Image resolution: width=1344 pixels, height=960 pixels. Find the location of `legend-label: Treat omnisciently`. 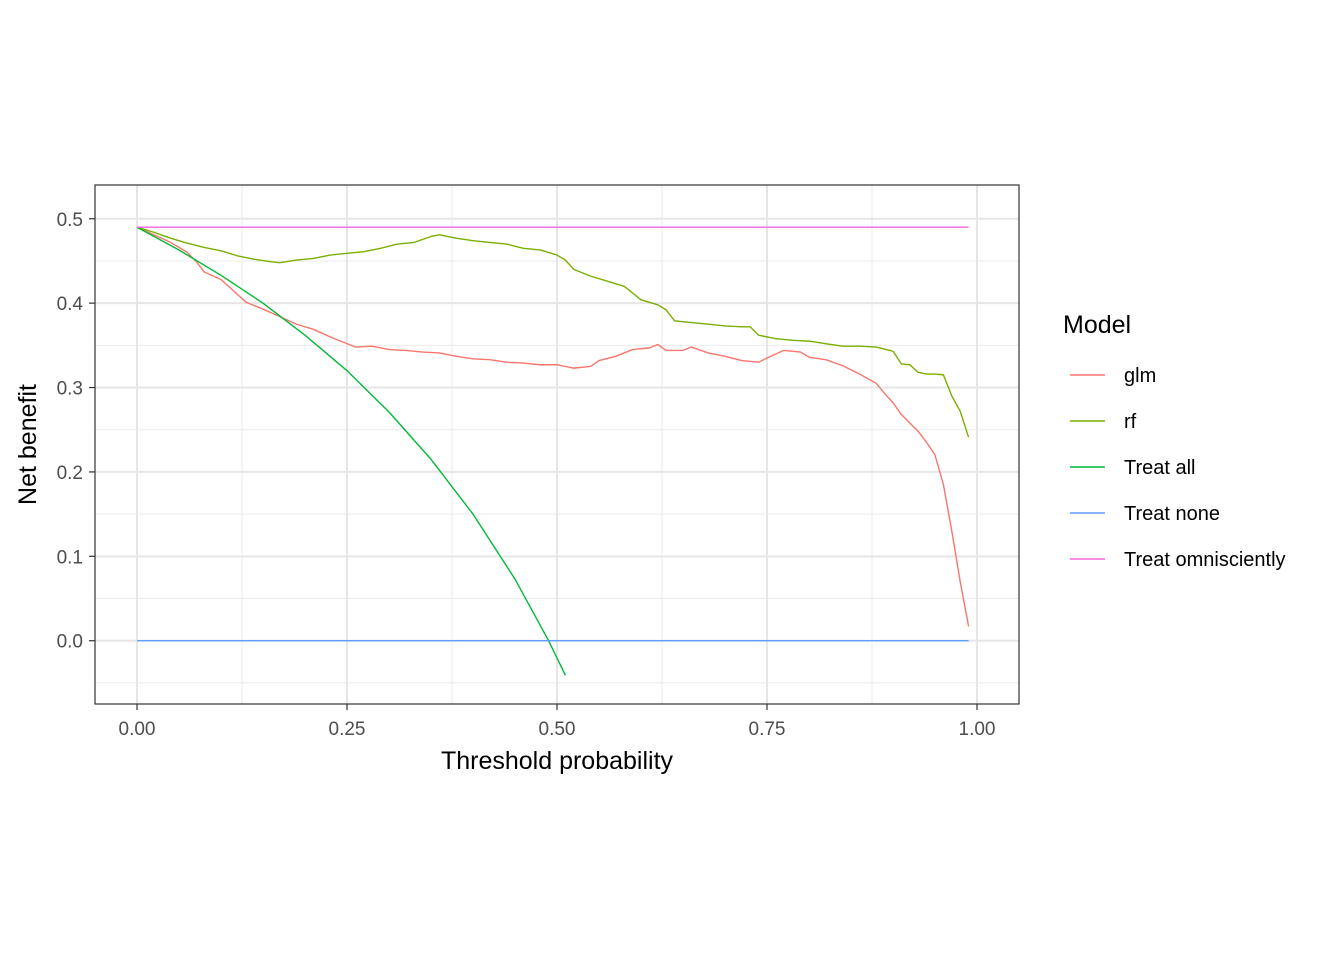

legend-label: Treat omnisciently is located at coordinates (1205, 560).